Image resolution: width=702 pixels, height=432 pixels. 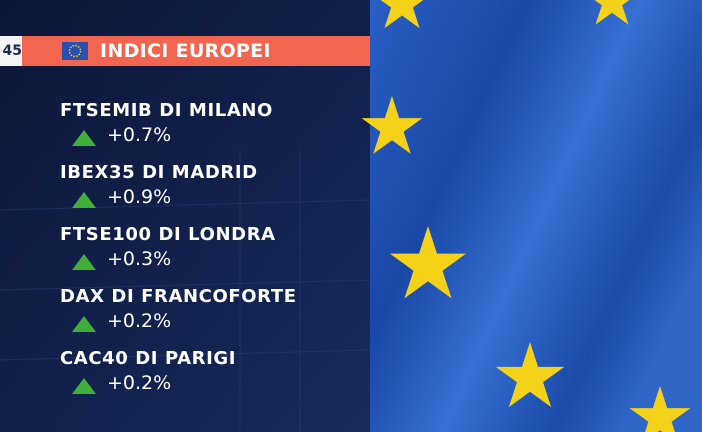 I want to click on index-name: FTSE100 DI LONDRA, so click(x=168, y=234).